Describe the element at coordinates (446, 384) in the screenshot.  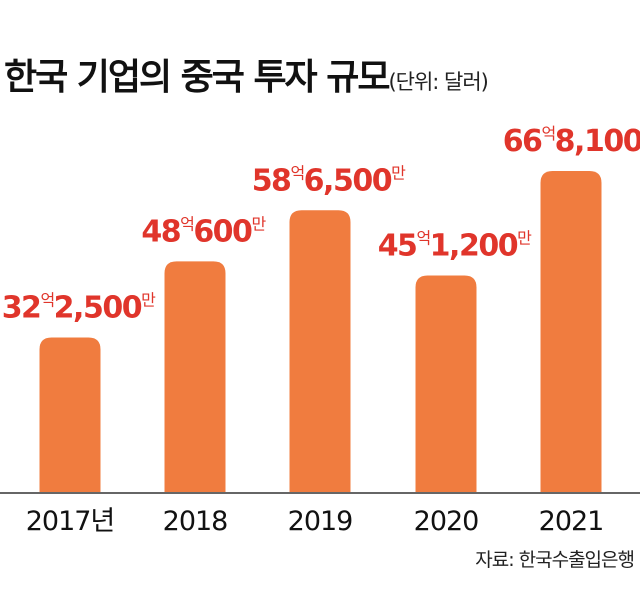
I see `bar-2020` at that location.